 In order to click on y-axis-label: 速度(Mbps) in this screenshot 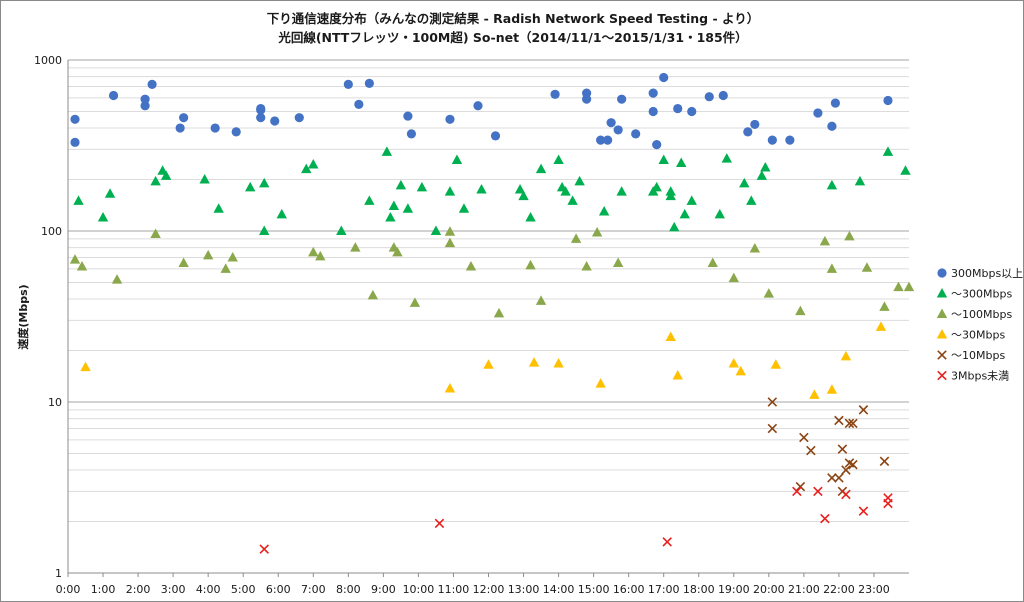, I will do `click(23, 316)`.